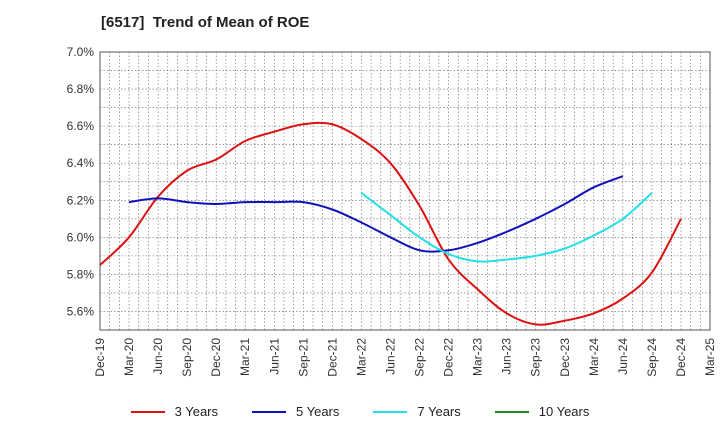 The image size is (720, 440). Describe the element at coordinates (187, 357) in the screenshot. I see `x-tick-label: Sep-20` at that location.